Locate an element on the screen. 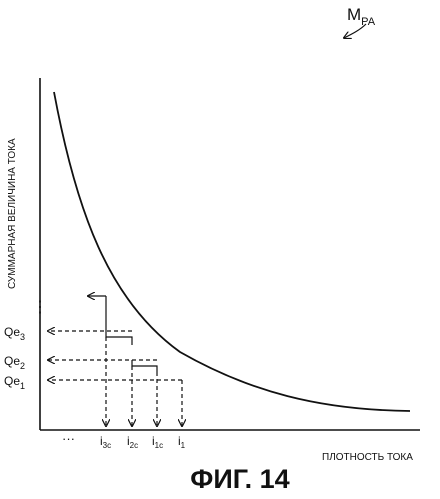  x-point-label-i2c: i2c is located at coordinates (132, 442).